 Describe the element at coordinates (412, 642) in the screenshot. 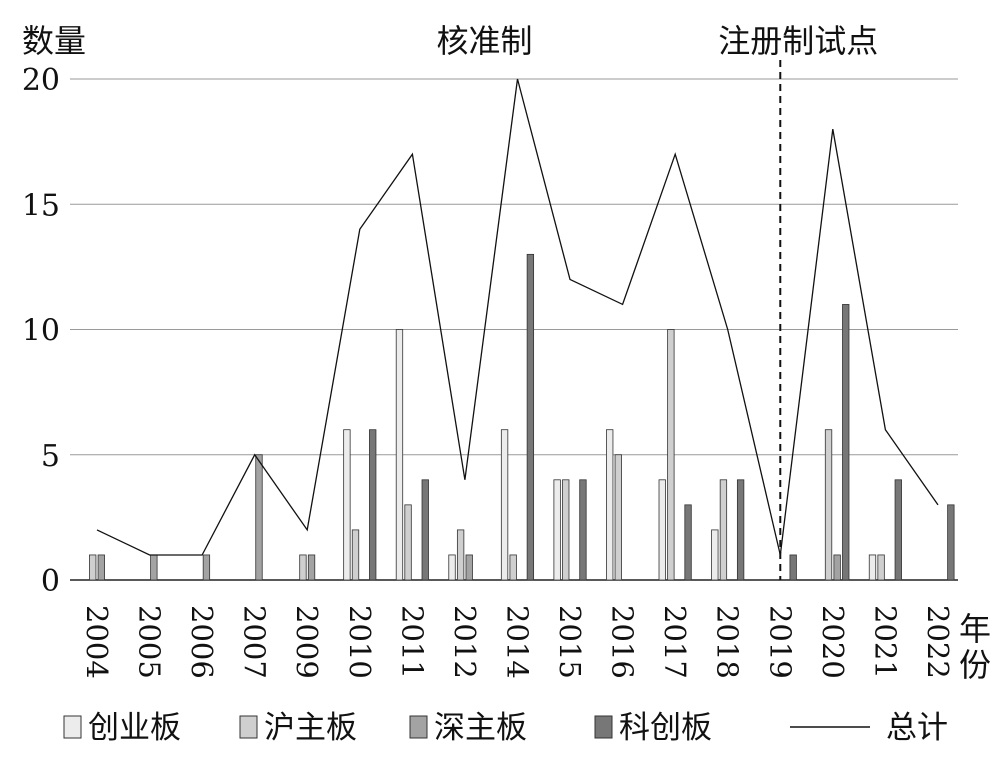

I see `x-tick-label: 2011` at that location.